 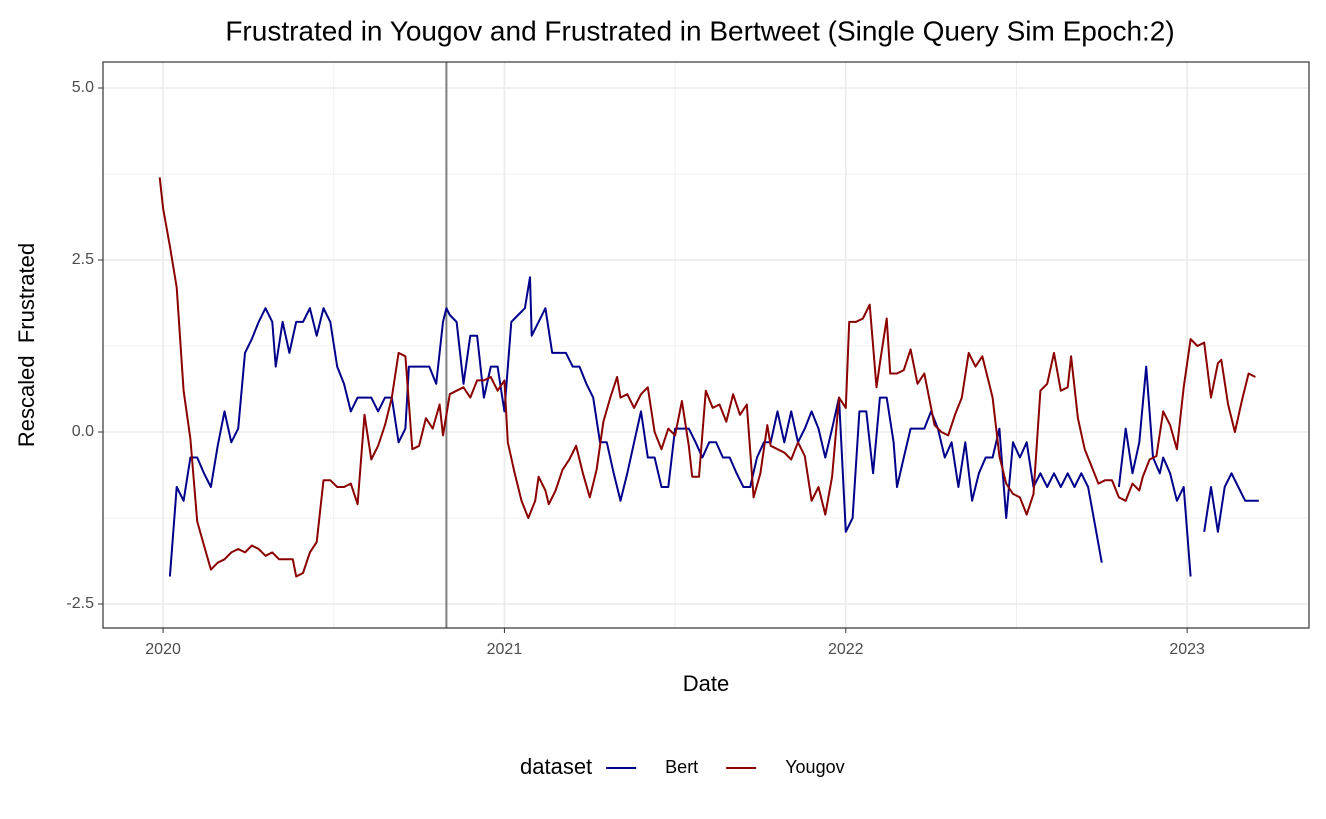 What do you see at coordinates (505, 649) in the screenshot?
I see `x-tick-label: 2021` at bounding box center [505, 649].